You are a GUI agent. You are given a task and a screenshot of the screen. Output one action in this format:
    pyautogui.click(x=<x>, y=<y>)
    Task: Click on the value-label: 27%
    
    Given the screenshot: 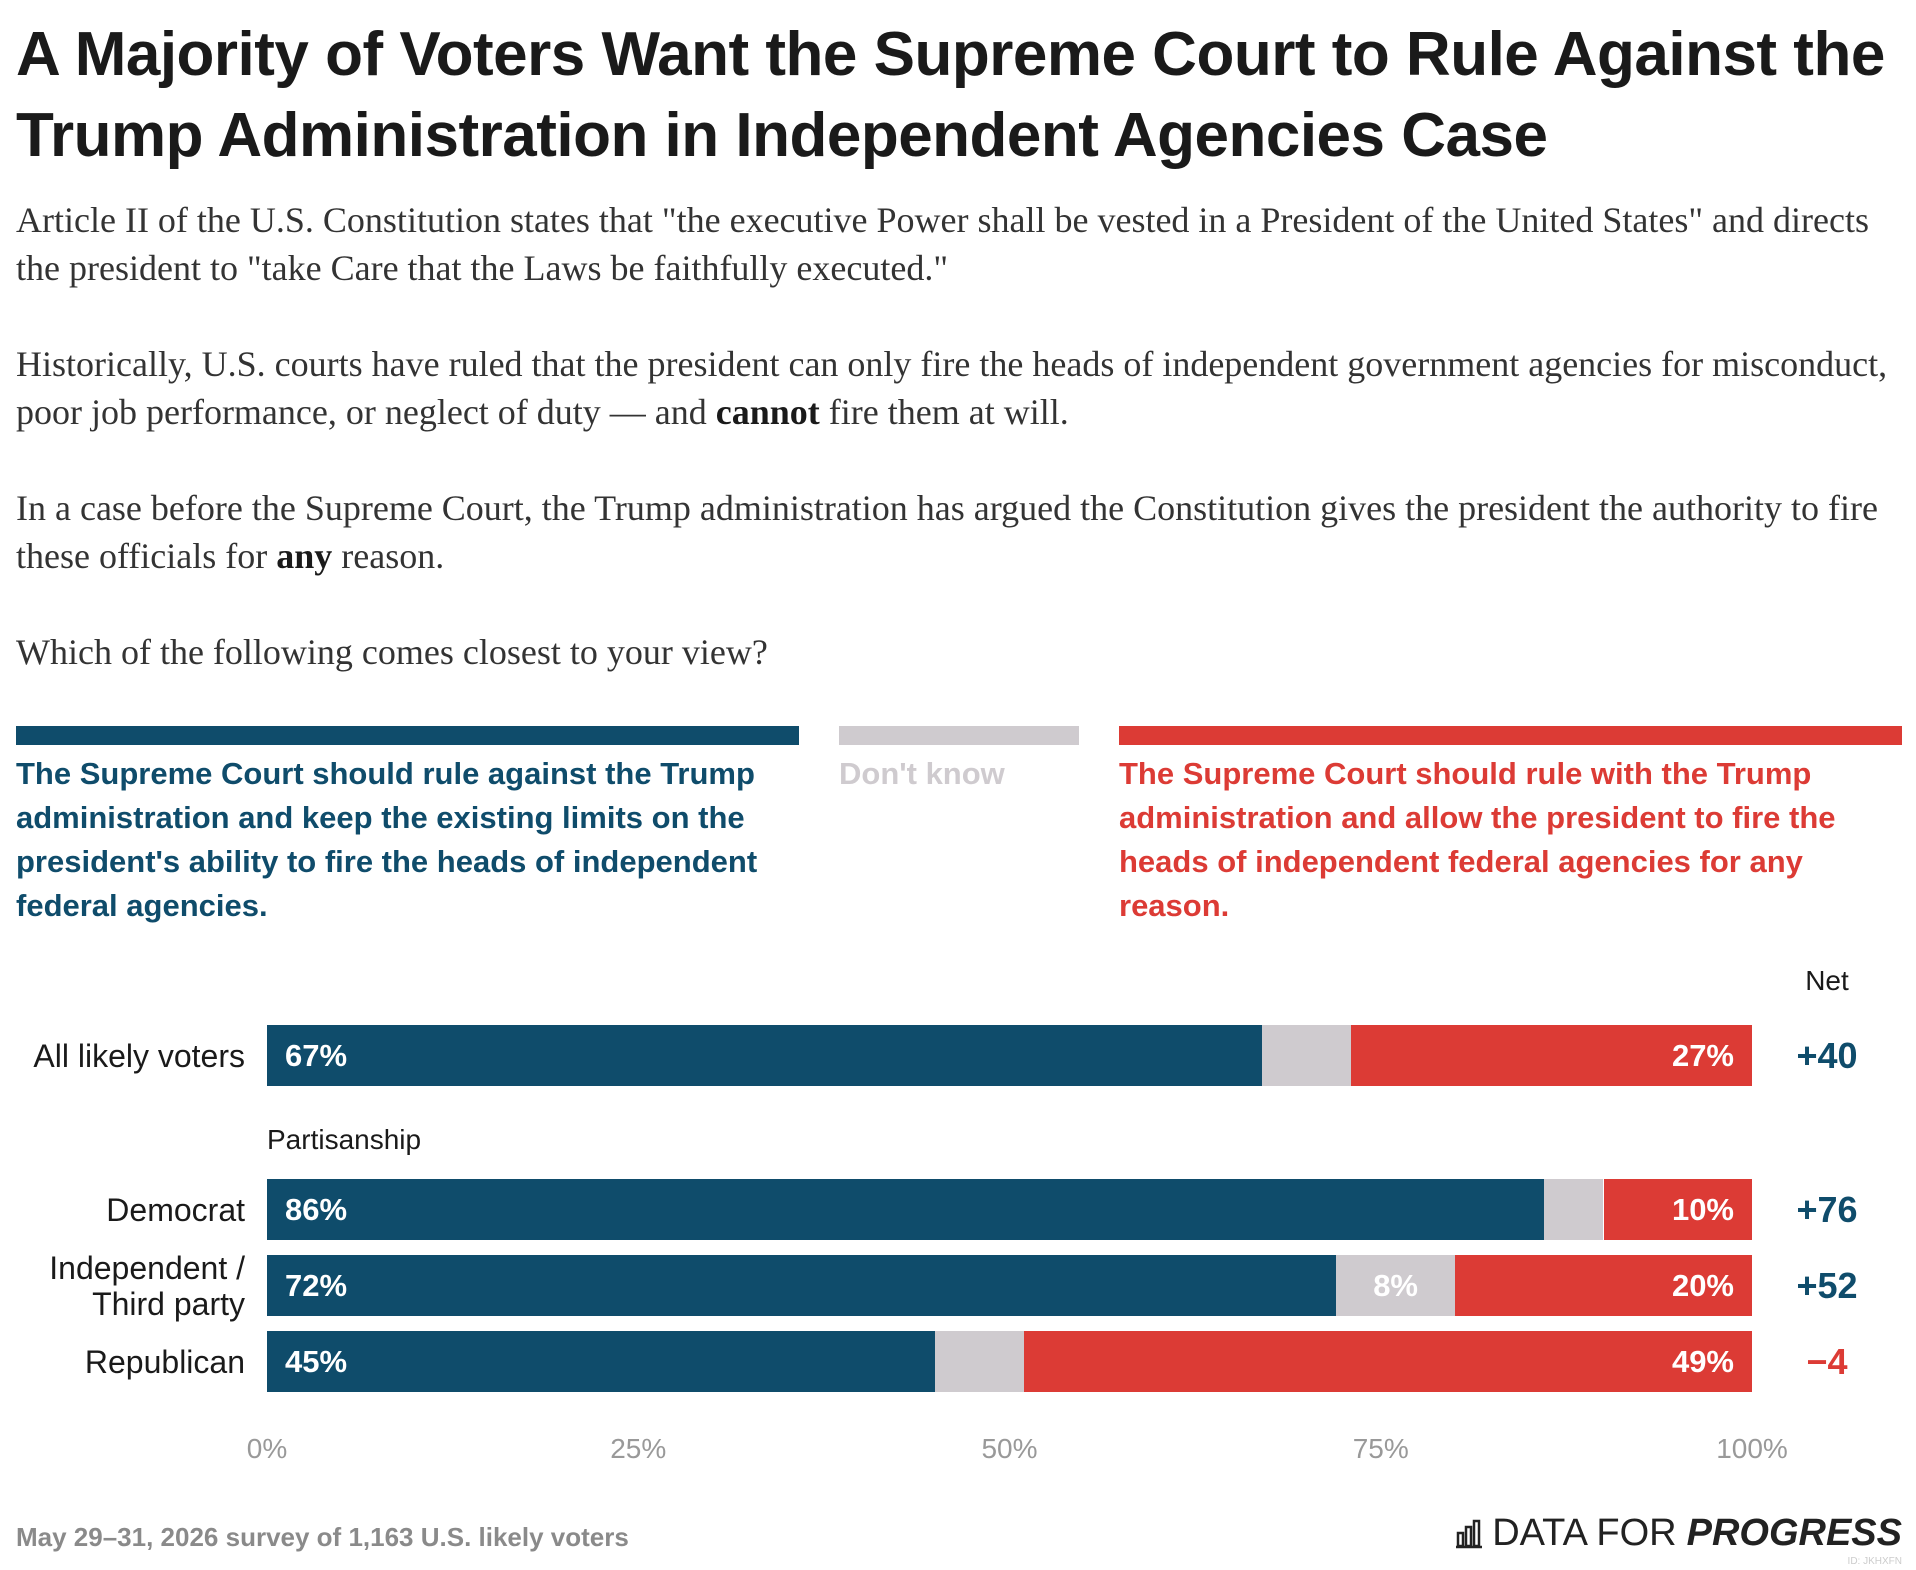 What is the action you would take?
    pyautogui.click(x=1702, y=1055)
    